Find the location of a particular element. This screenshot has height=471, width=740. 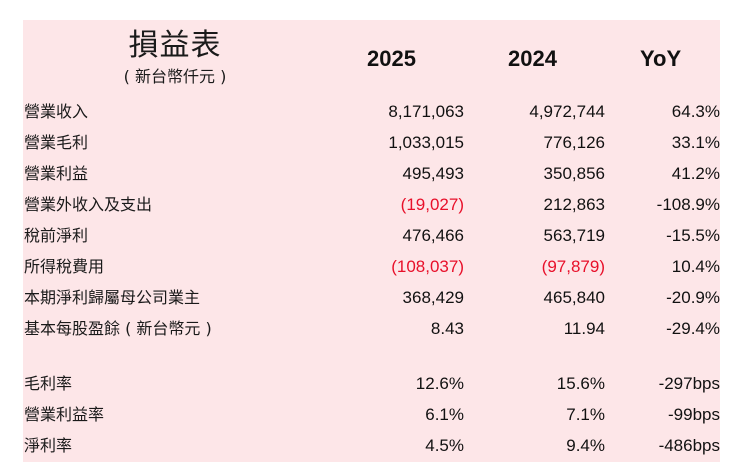

value-2024: 465,840 is located at coordinates (574, 297).